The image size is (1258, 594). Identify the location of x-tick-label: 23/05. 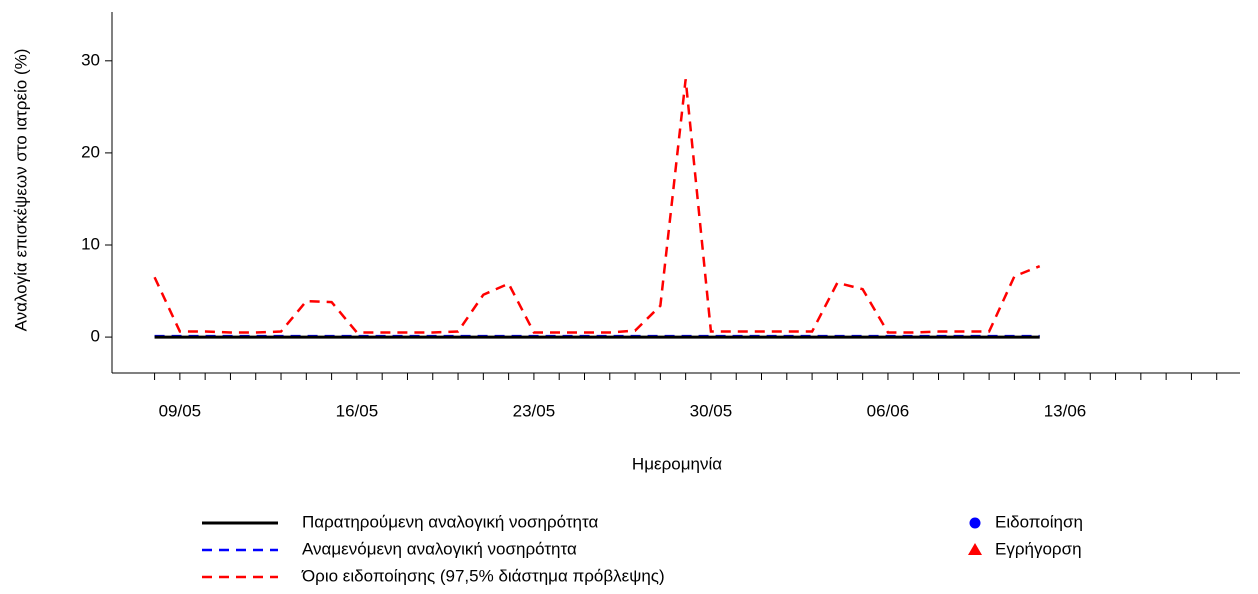
(534, 410).